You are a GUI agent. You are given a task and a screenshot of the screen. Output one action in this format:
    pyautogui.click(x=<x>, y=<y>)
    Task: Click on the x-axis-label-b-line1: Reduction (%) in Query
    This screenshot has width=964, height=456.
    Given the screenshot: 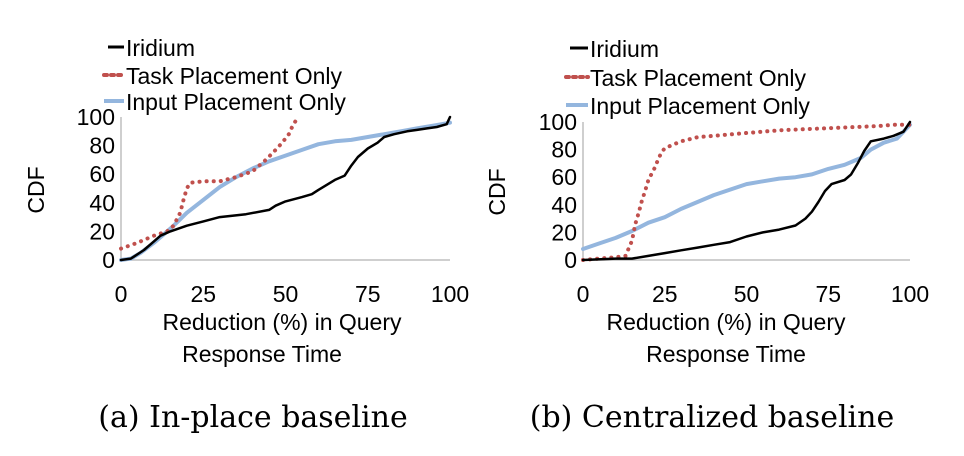 What is the action you would take?
    pyautogui.click(x=726, y=322)
    